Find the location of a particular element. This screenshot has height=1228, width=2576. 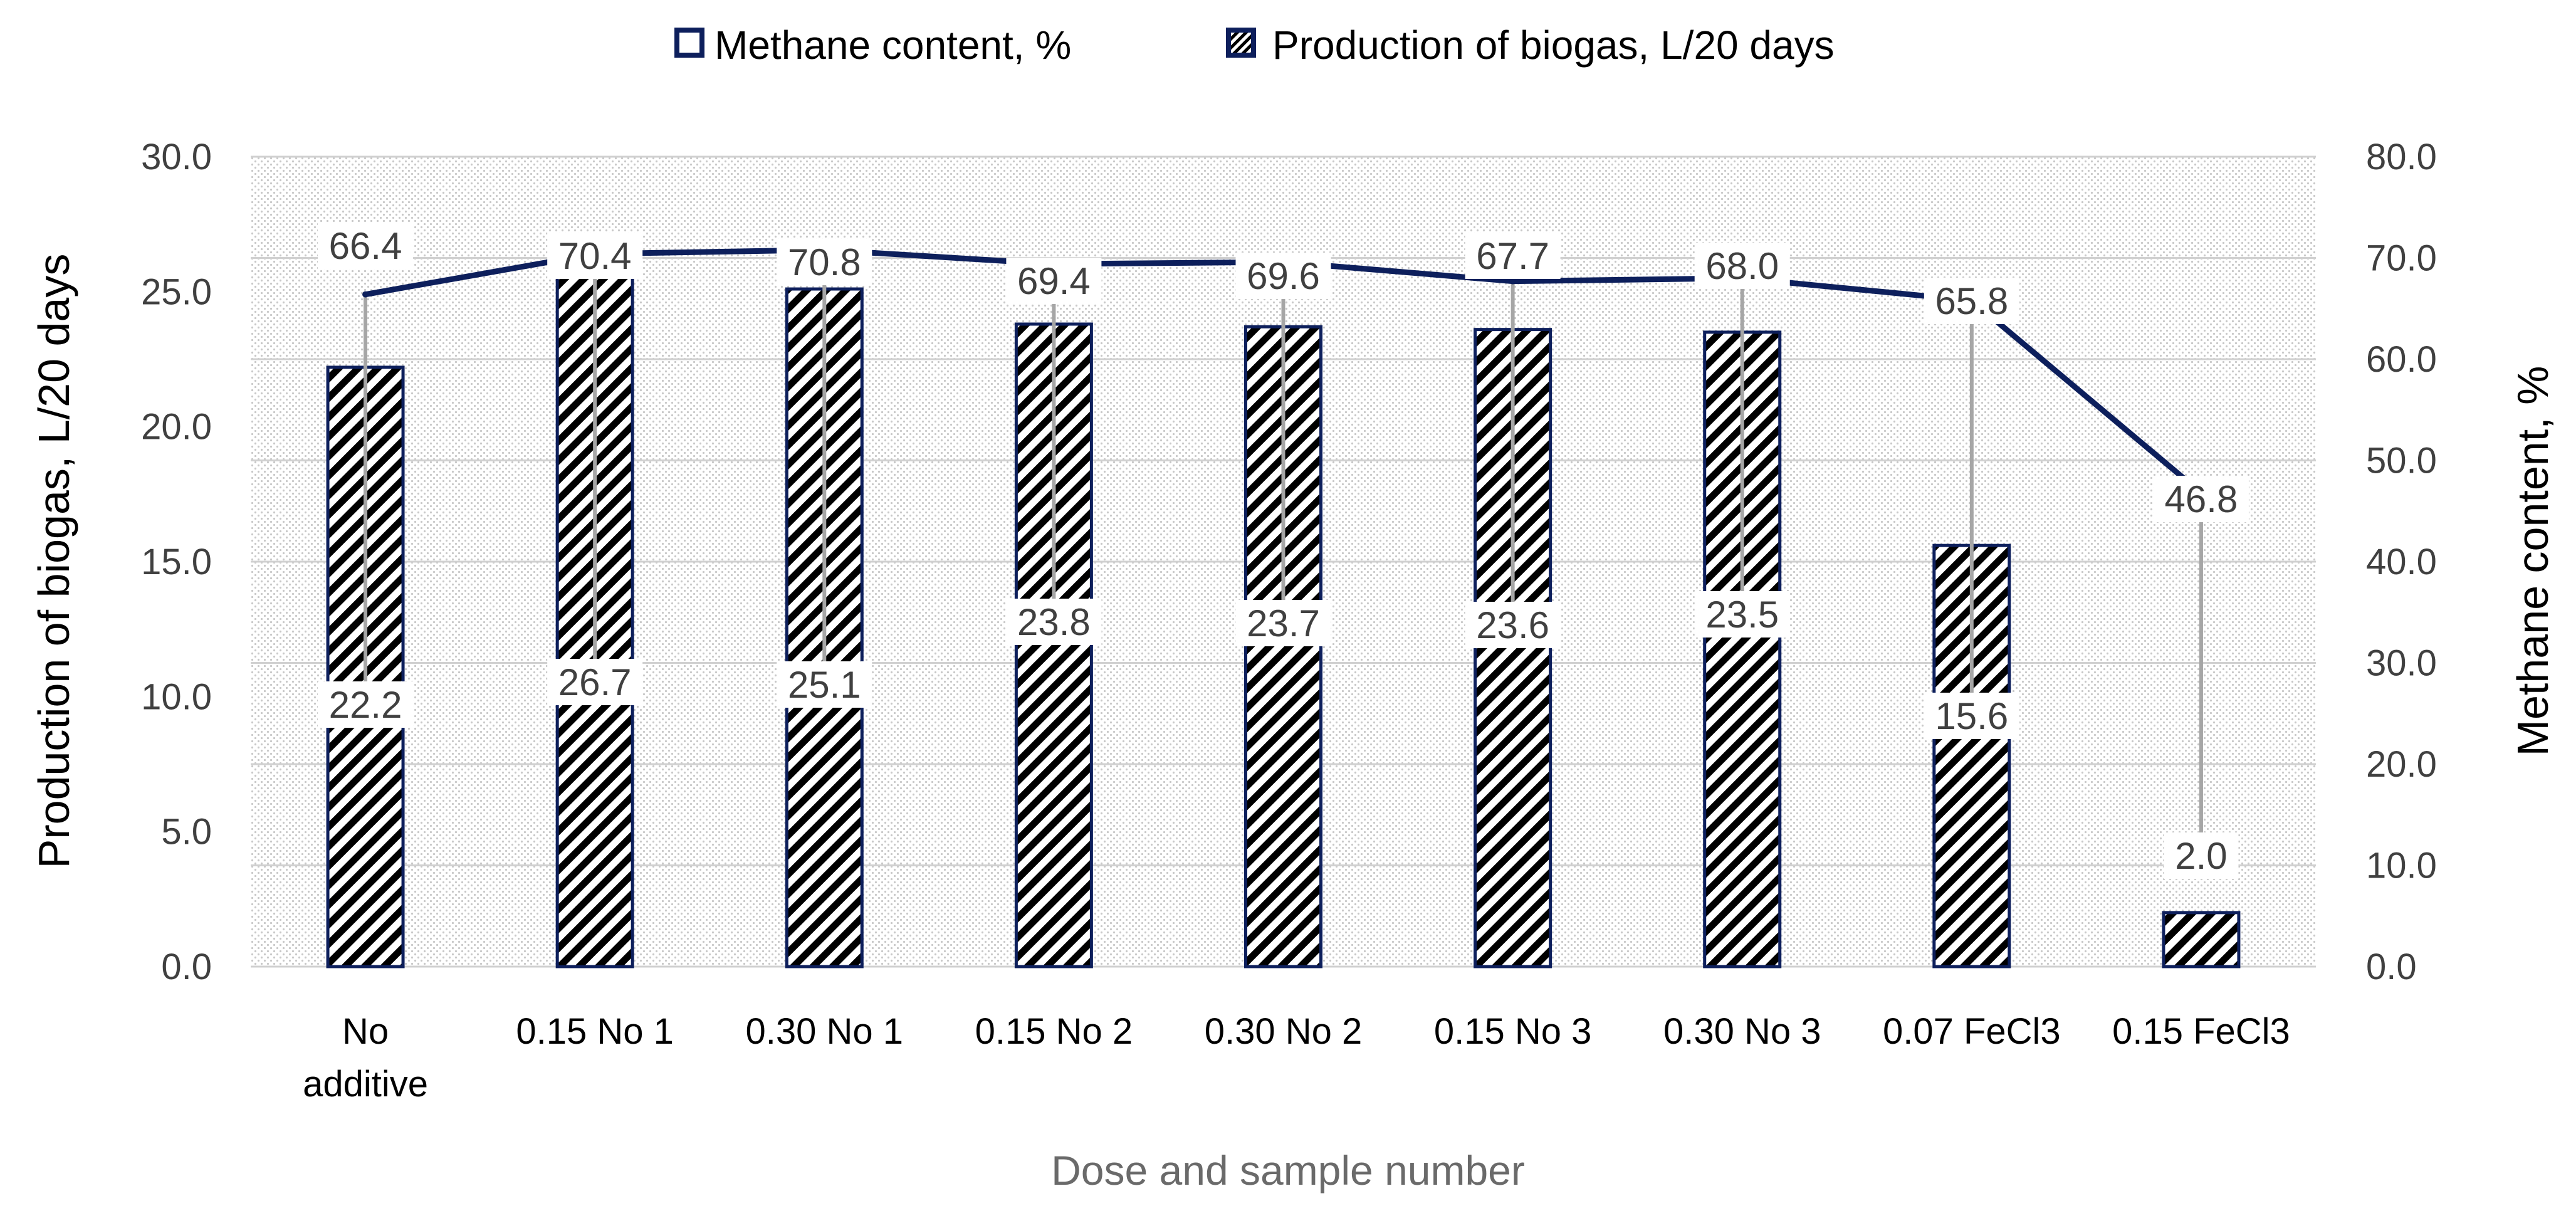

category-label: 0.30 No 2 is located at coordinates (1284, 1031).